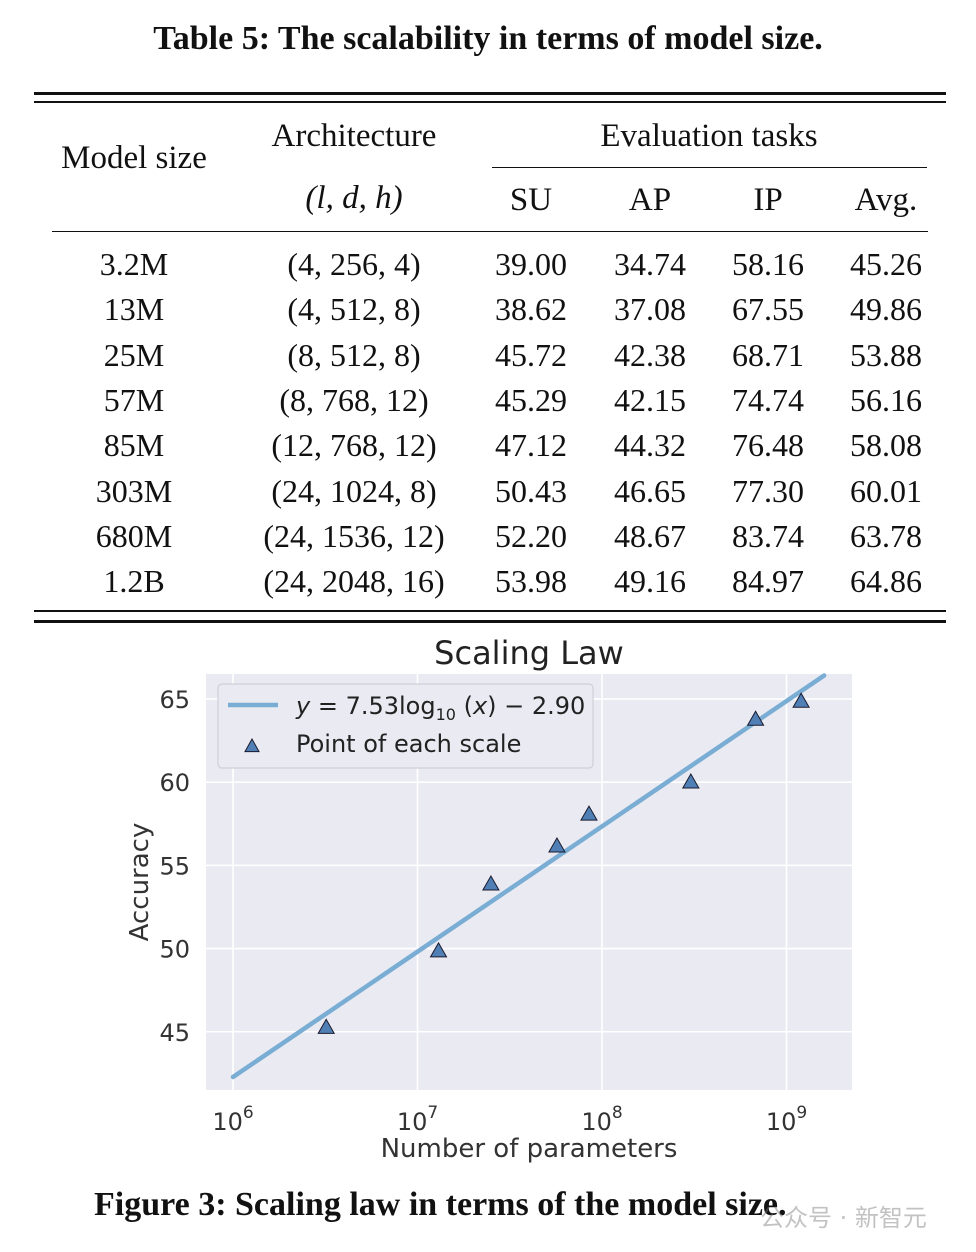 This screenshot has height=1252, width=976. Describe the element at coordinates (531, 354) in the screenshot. I see `cell-su: 45.72` at that location.